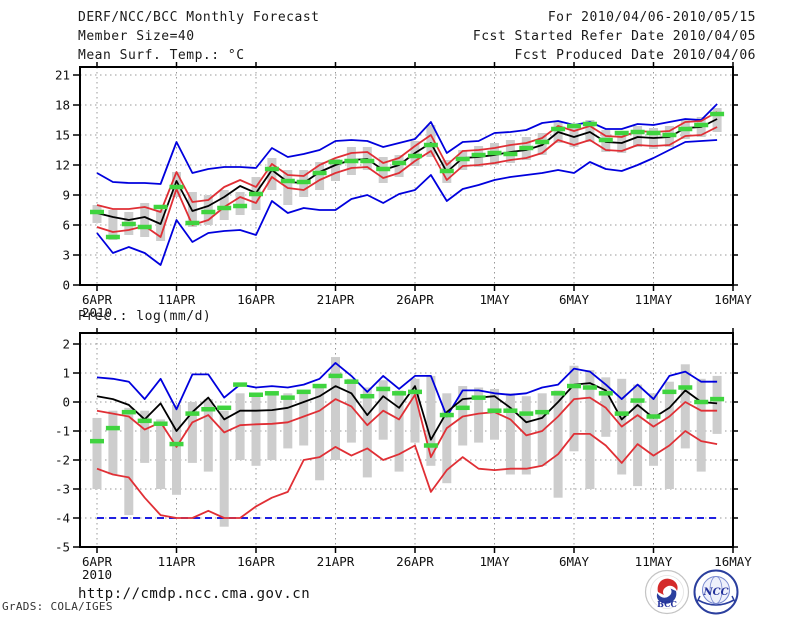 Image resolution: width=800 pixels, height=618 pixels. Describe the element at coordinates (62, 431) in the screenshot. I see `y-tick-label: -1` at that location.